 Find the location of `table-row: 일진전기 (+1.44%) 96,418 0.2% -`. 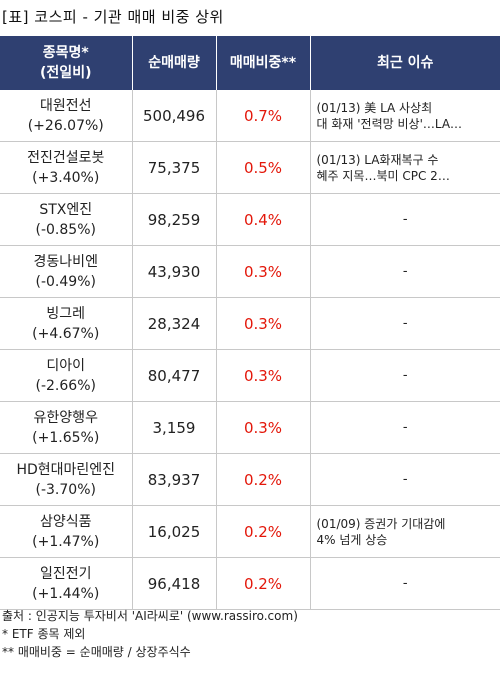

table-row: 일진전기 (+1.44%) 96,418 0.2% - is located at coordinates (250, 583).